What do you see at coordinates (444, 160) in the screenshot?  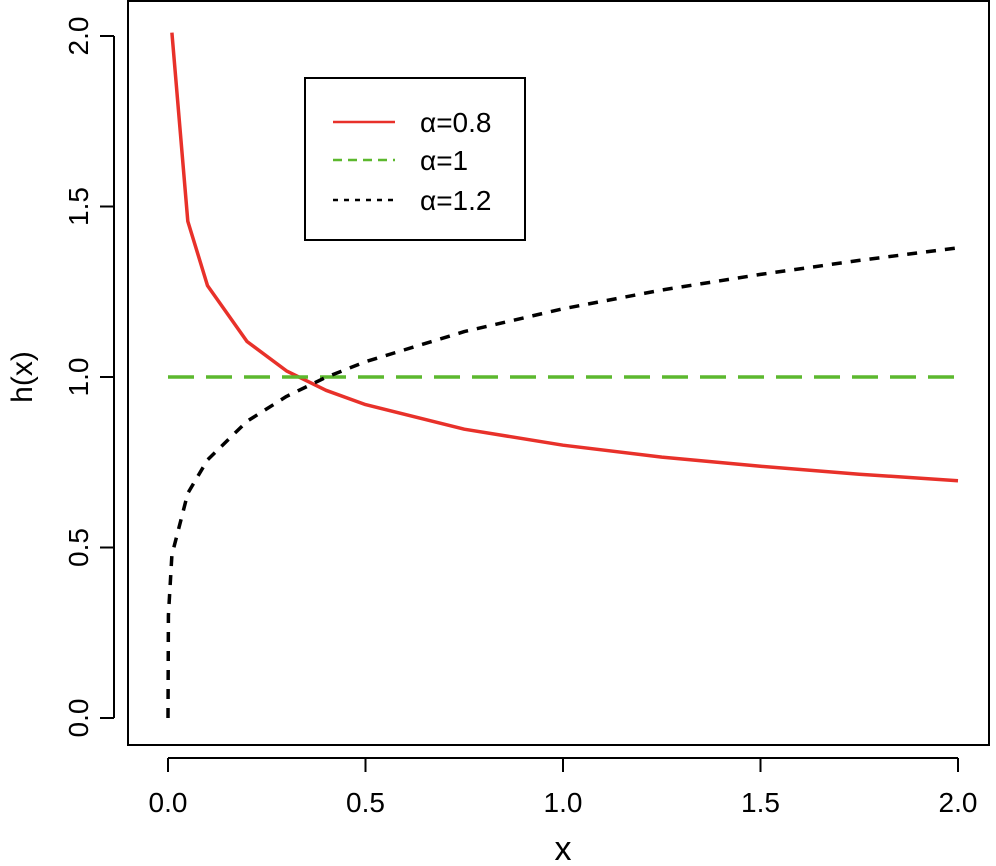 I see `legend-label: α=1` at bounding box center [444, 160].